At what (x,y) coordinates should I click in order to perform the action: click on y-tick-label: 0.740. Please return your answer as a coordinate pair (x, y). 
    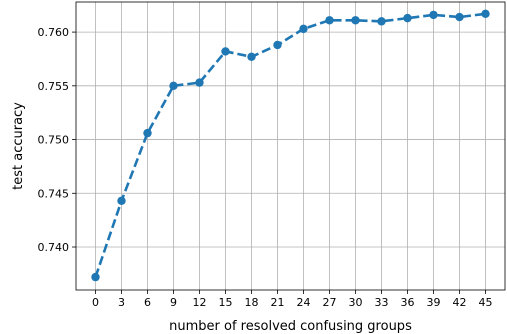
    Looking at the image, I should click on (54, 247).